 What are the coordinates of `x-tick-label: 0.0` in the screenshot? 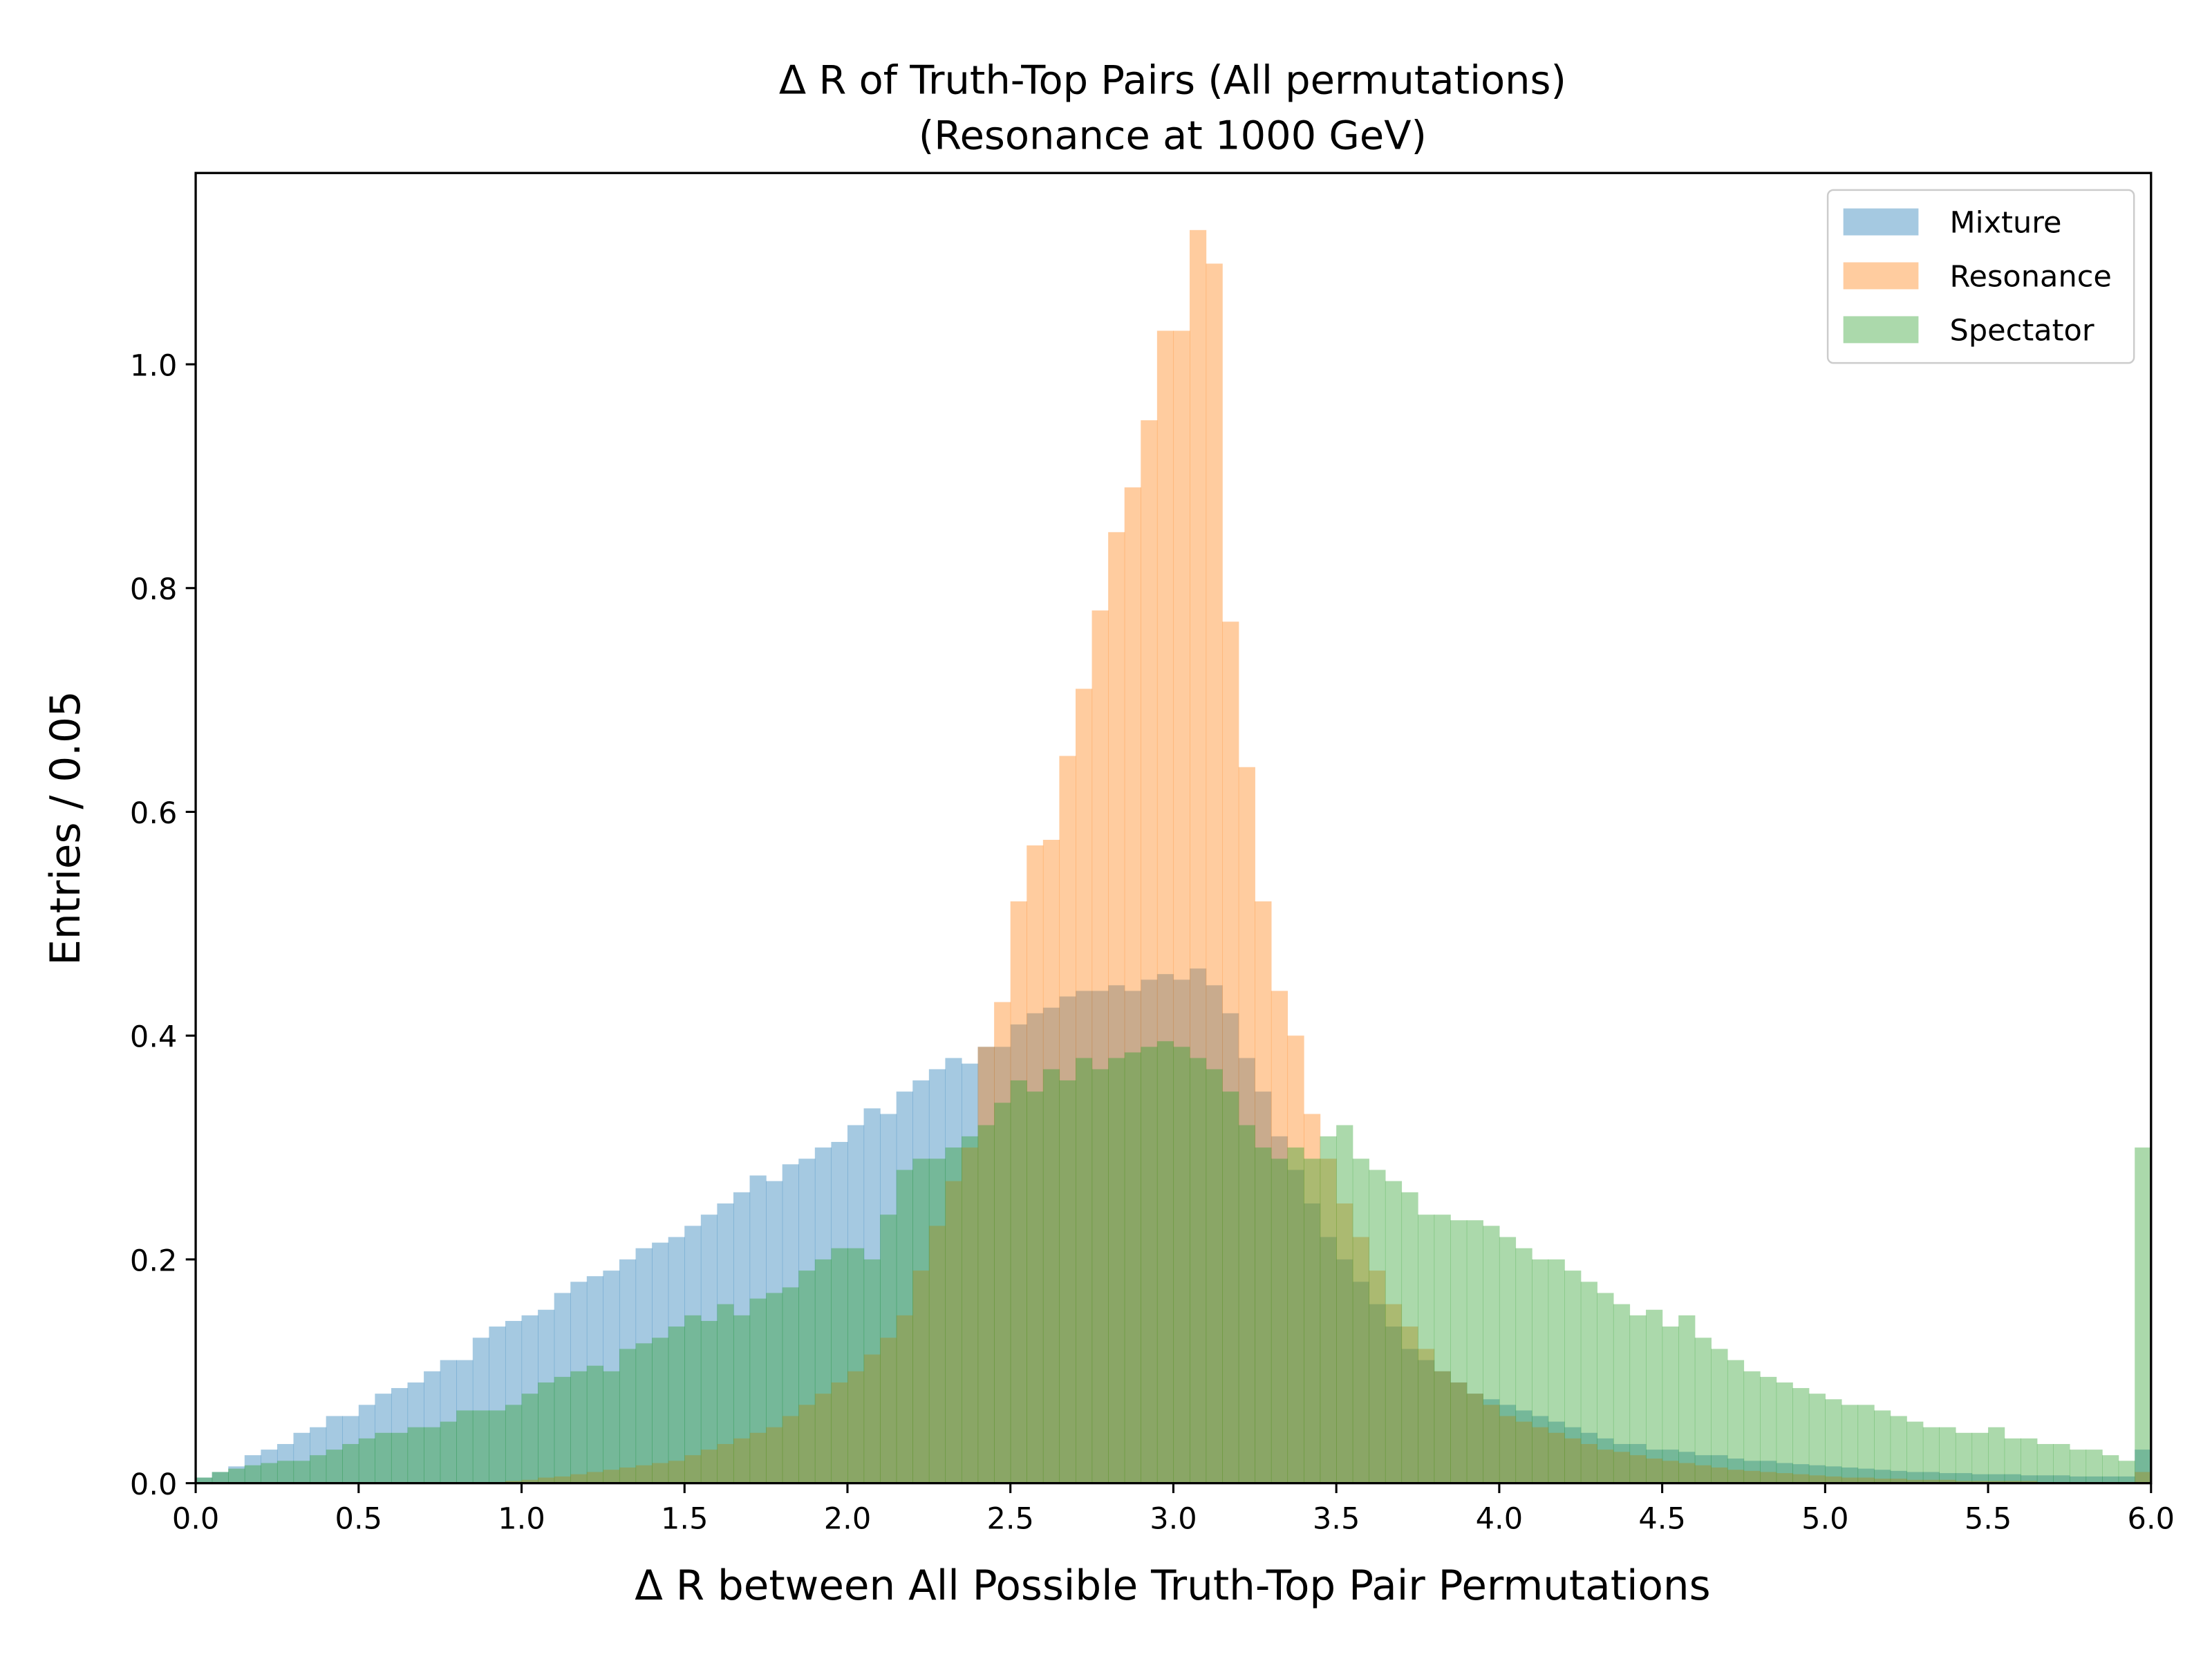 It's located at (195, 1518).